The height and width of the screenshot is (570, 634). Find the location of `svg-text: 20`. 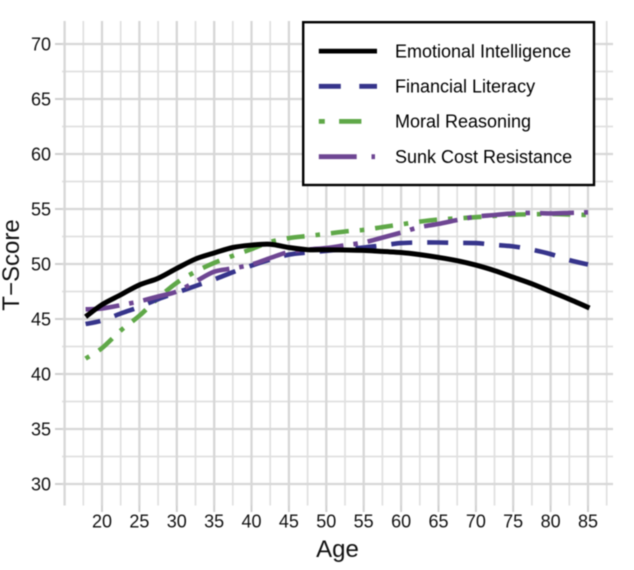

svg-text: 20 is located at coordinates (102, 522).